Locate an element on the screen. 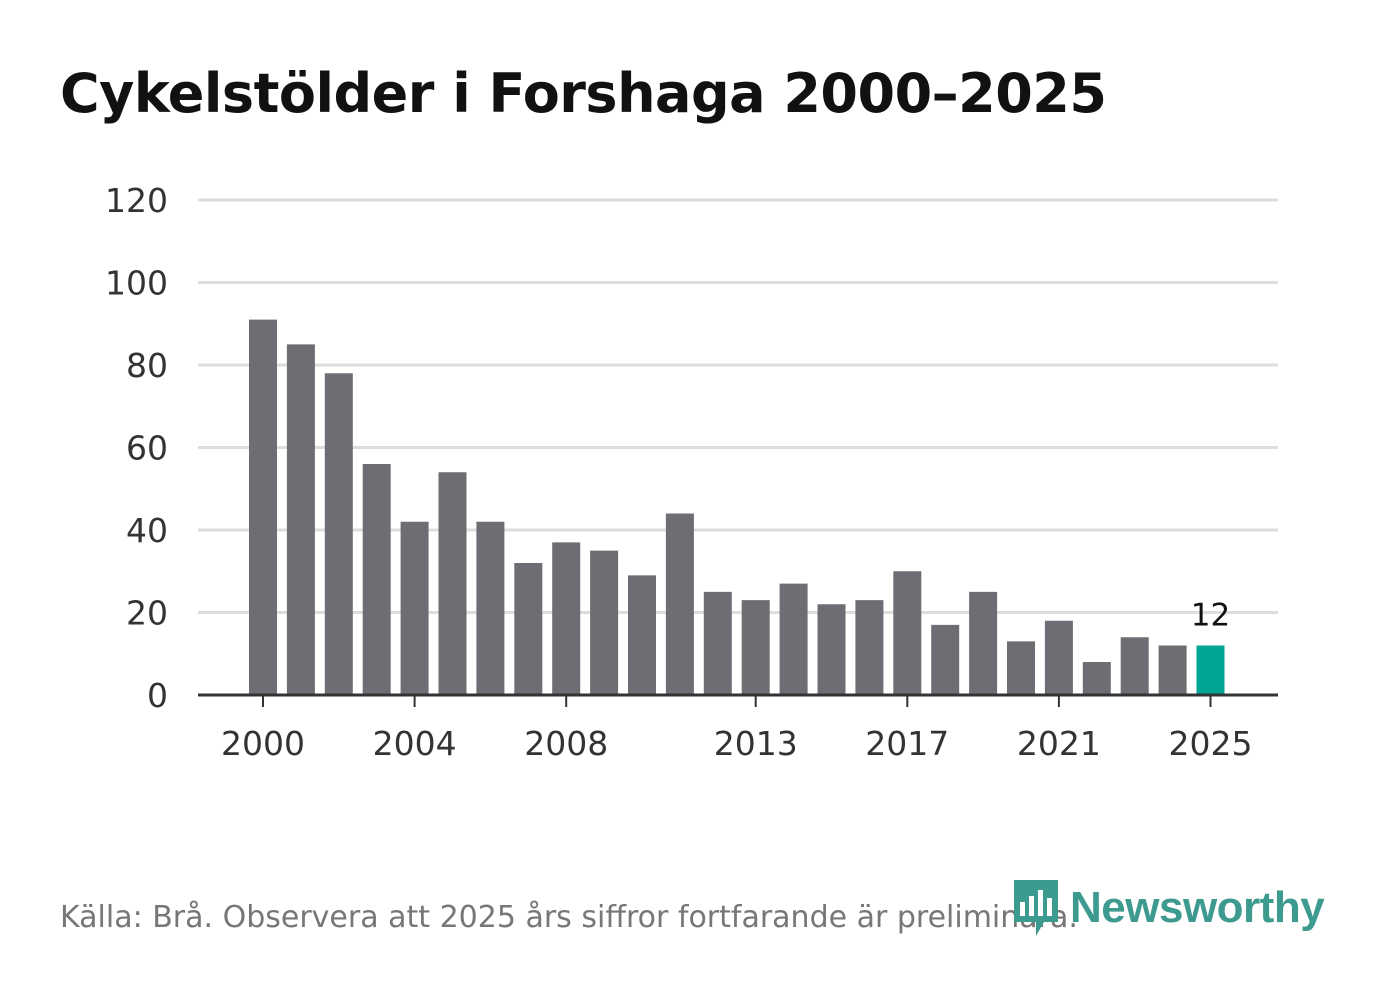 This screenshot has width=1382, height=999. y-tick-label: 0 is located at coordinates (157, 695).